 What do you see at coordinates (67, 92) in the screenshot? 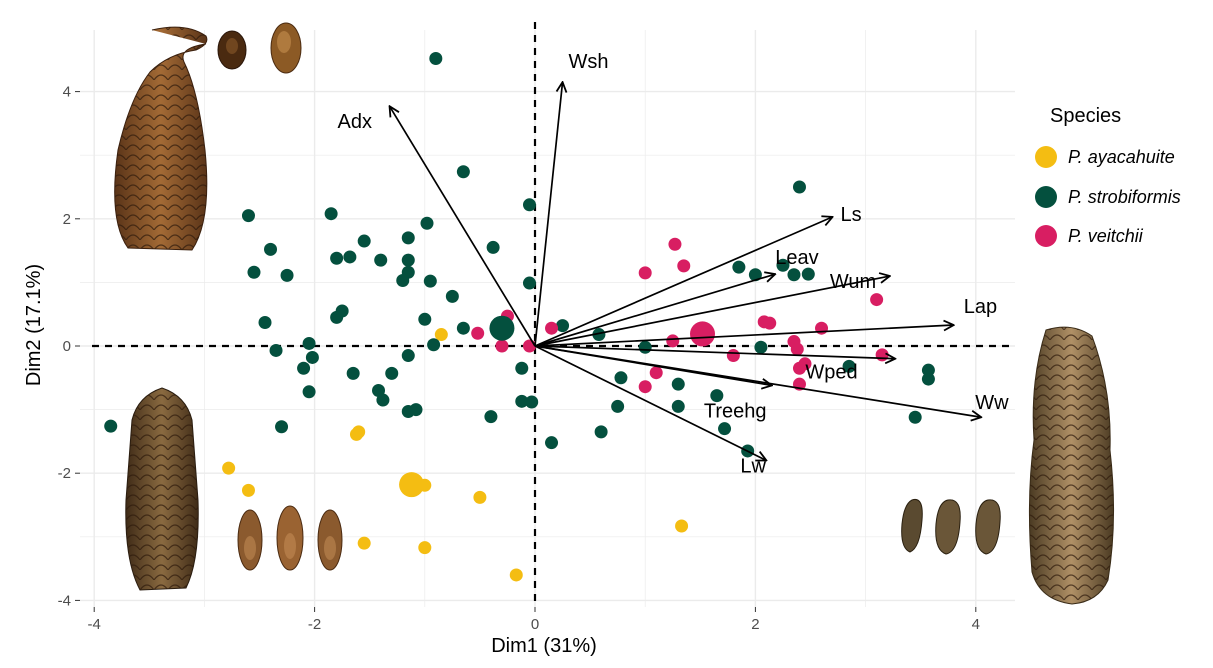
I see `y-tick-label: 4` at bounding box center [67, 92].